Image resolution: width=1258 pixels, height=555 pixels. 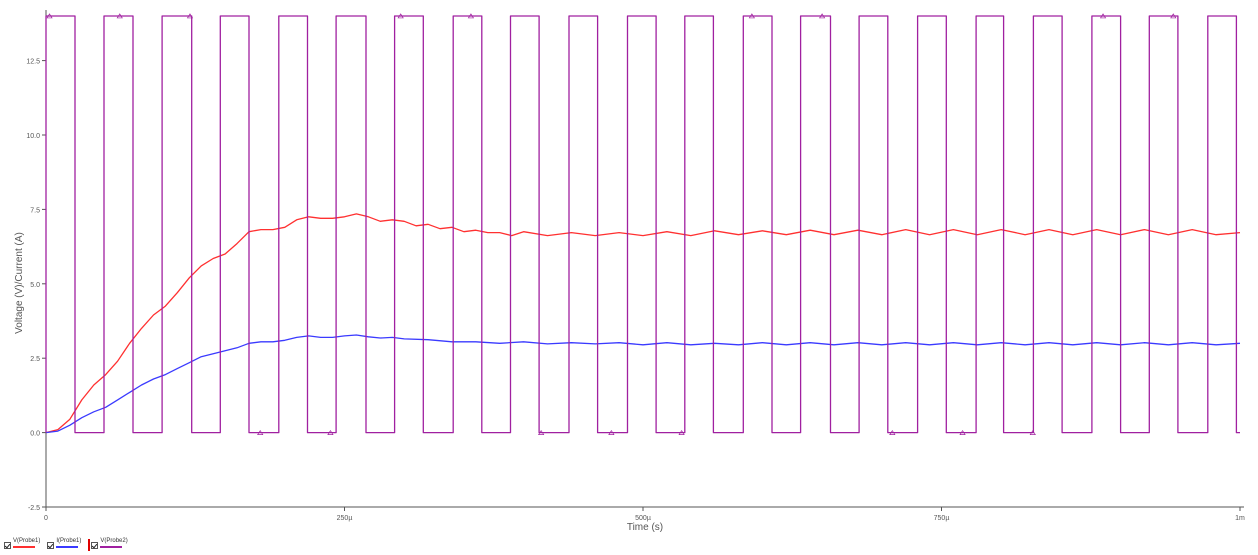 I want to click on y-tick-label: 0.0, so click(x=35, y=434).